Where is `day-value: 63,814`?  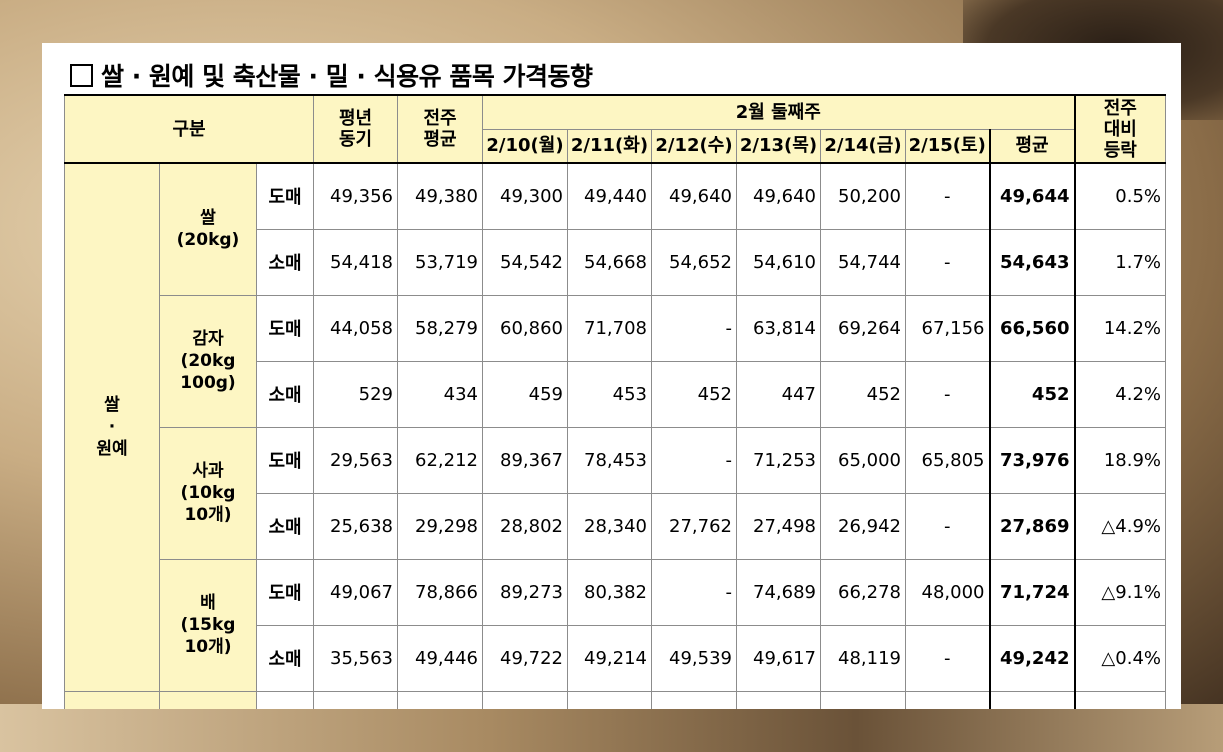 day-value: 63,814 is located at coordinates (778, 328).